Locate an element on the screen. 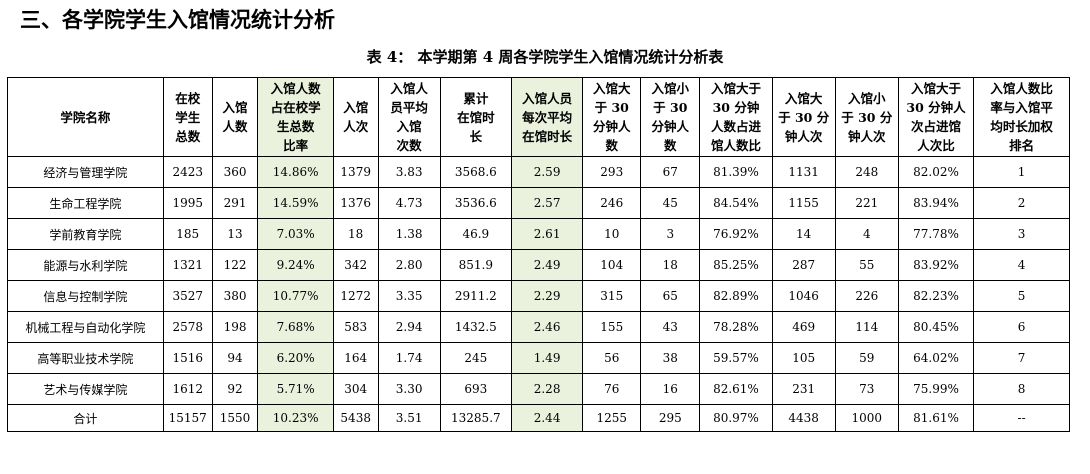 The image size is (1090, 474). table-cell: 15157 is located at coordinates (187, 418).